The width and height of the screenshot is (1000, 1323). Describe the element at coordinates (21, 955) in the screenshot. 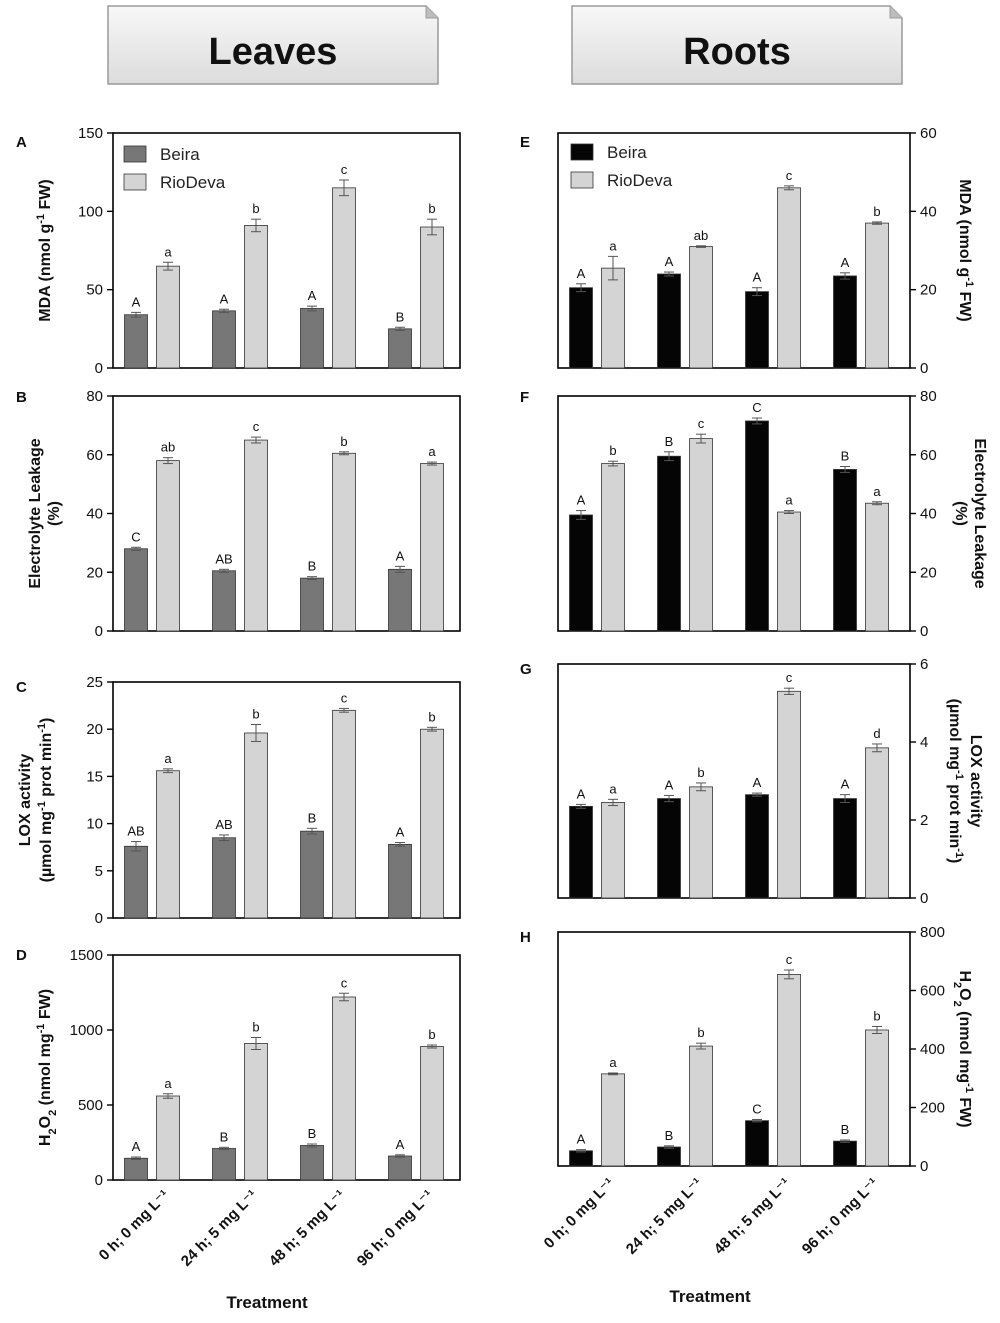

I see `panel-label: D` at that location.